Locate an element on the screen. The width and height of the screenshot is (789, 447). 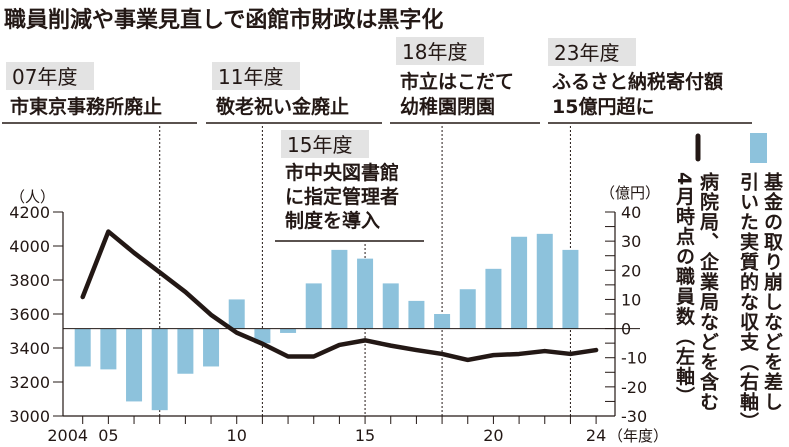
bar-balance-2007 is located at coordinates (159, 369).